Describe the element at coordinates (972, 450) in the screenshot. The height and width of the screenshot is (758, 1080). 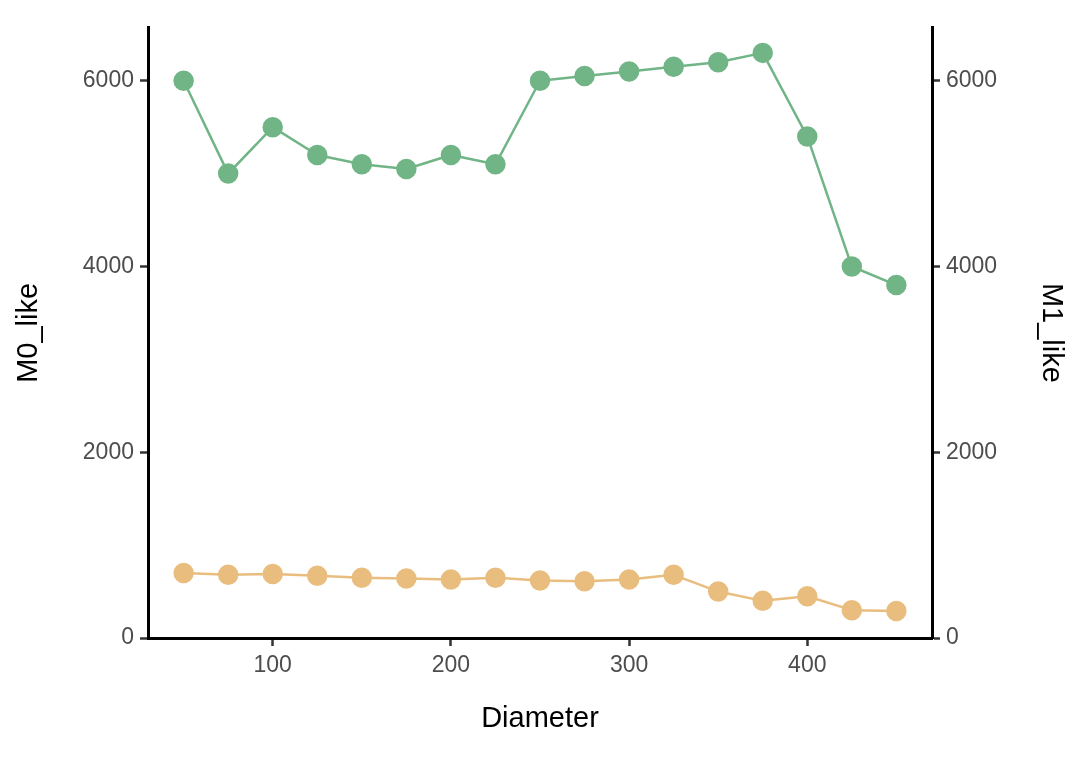
I see `y2-tick-label: 2000` at that location.